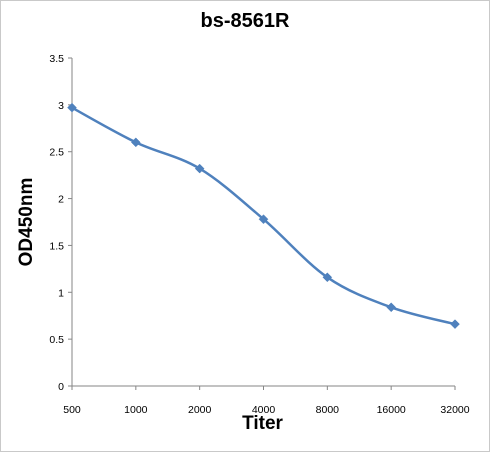 The width and height of the screenshot is (490, 452). Describe the element at coordinates (391, 410) in the screenshot. I see `x-tick-label: 16000` at that location.